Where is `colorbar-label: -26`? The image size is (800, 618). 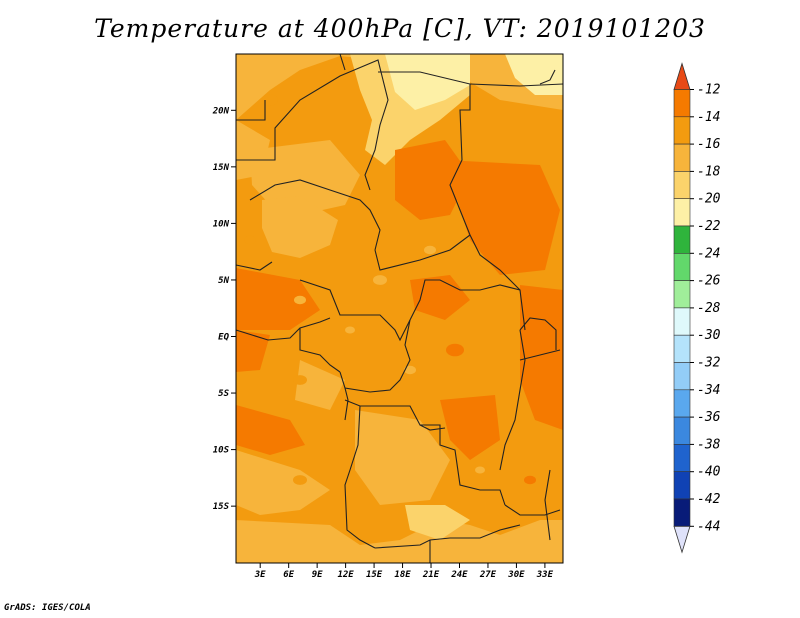 colorbar-label: -26 is located at coordinates (709, 281).